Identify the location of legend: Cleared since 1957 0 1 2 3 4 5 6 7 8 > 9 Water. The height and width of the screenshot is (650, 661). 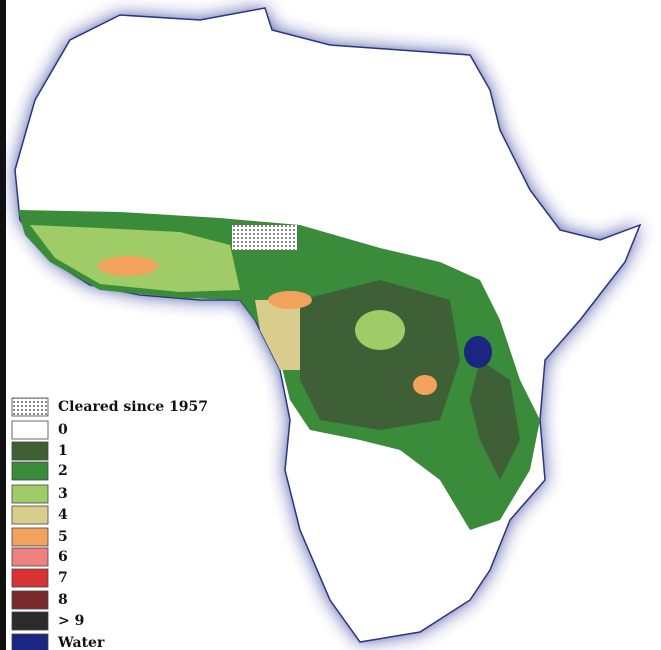
(109, 523).